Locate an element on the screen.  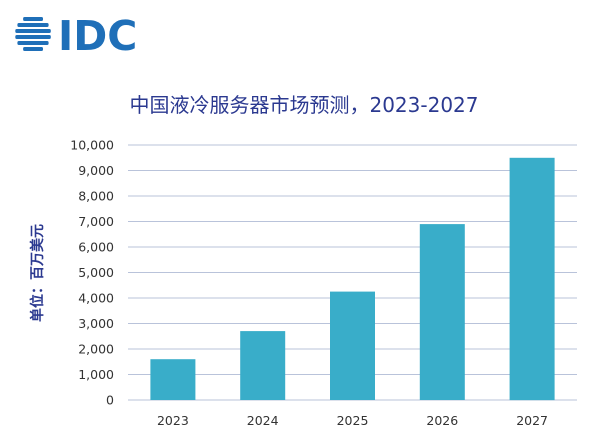
x-axis-ticks: 2023 2024 2025 2026 2027 is located at coordinates (352, 420).